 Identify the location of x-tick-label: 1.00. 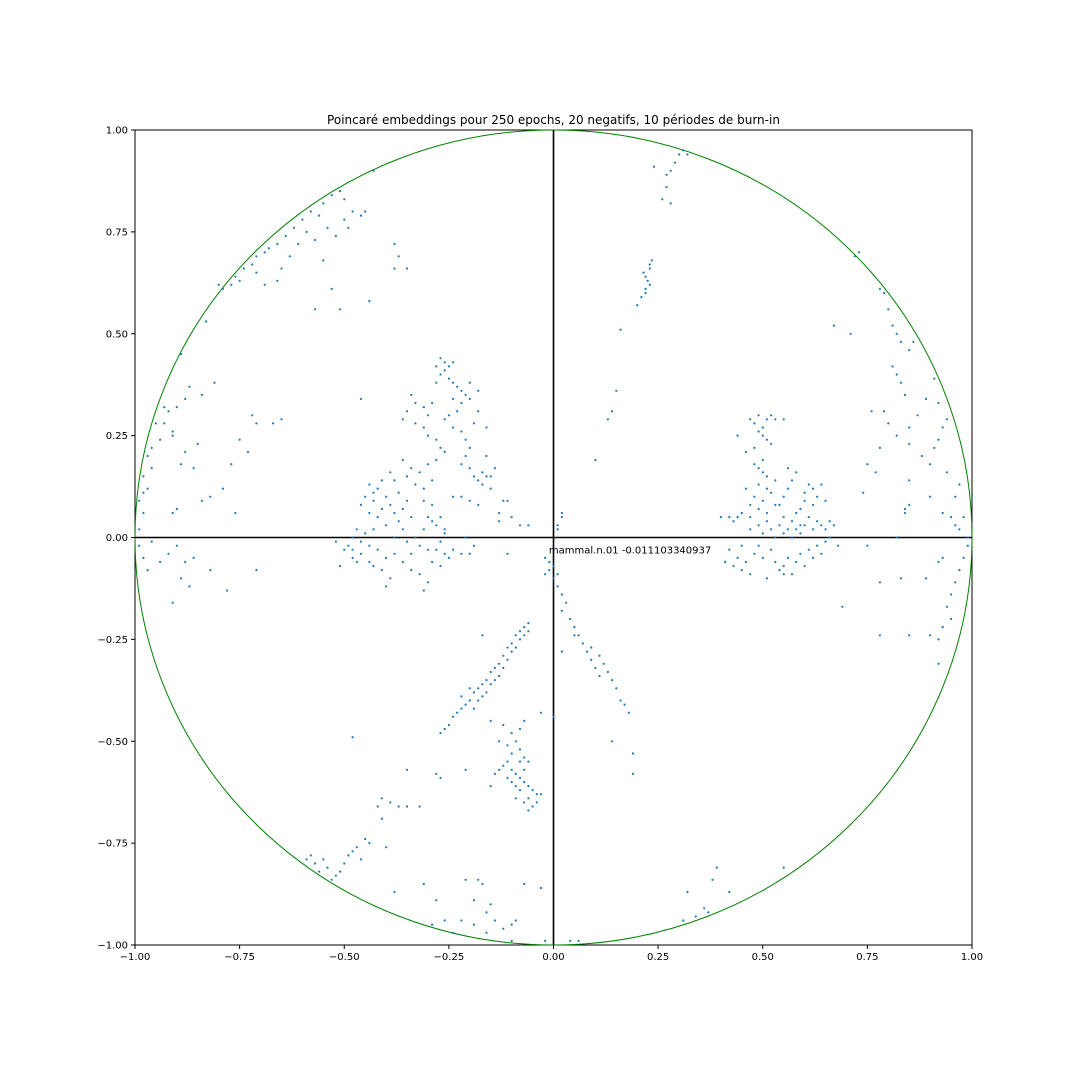
(972, 957).